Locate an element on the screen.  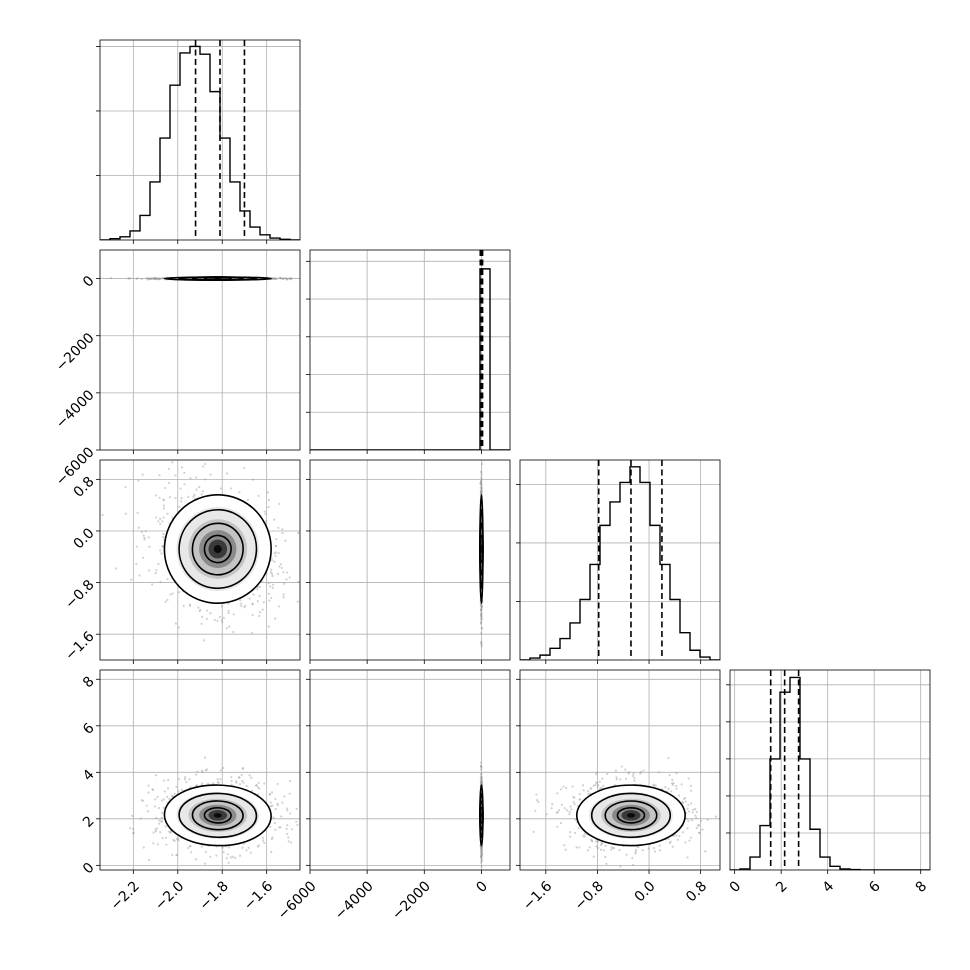
x-tick-label: −6000 is located at coordinates (297, 900).